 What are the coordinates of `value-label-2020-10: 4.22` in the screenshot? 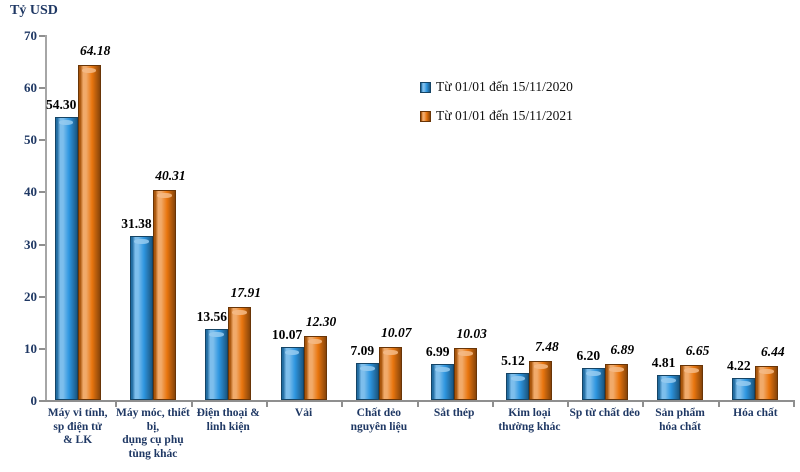 It's located at (739, 365).